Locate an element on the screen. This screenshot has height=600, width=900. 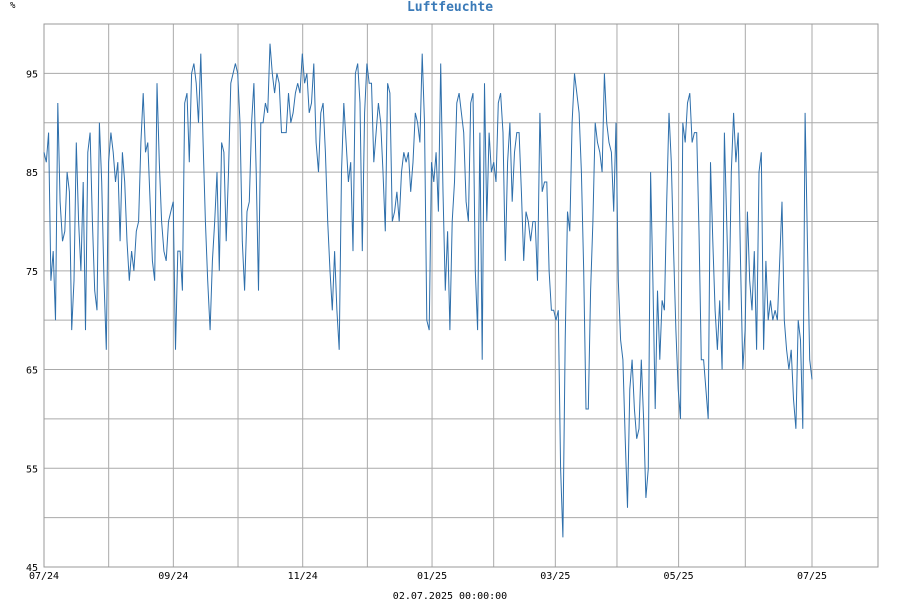
x-tick-labels: 07/24 09/24 11/24 01/25 03/25 05/25 07/25 is located at coordinates (428, 576).